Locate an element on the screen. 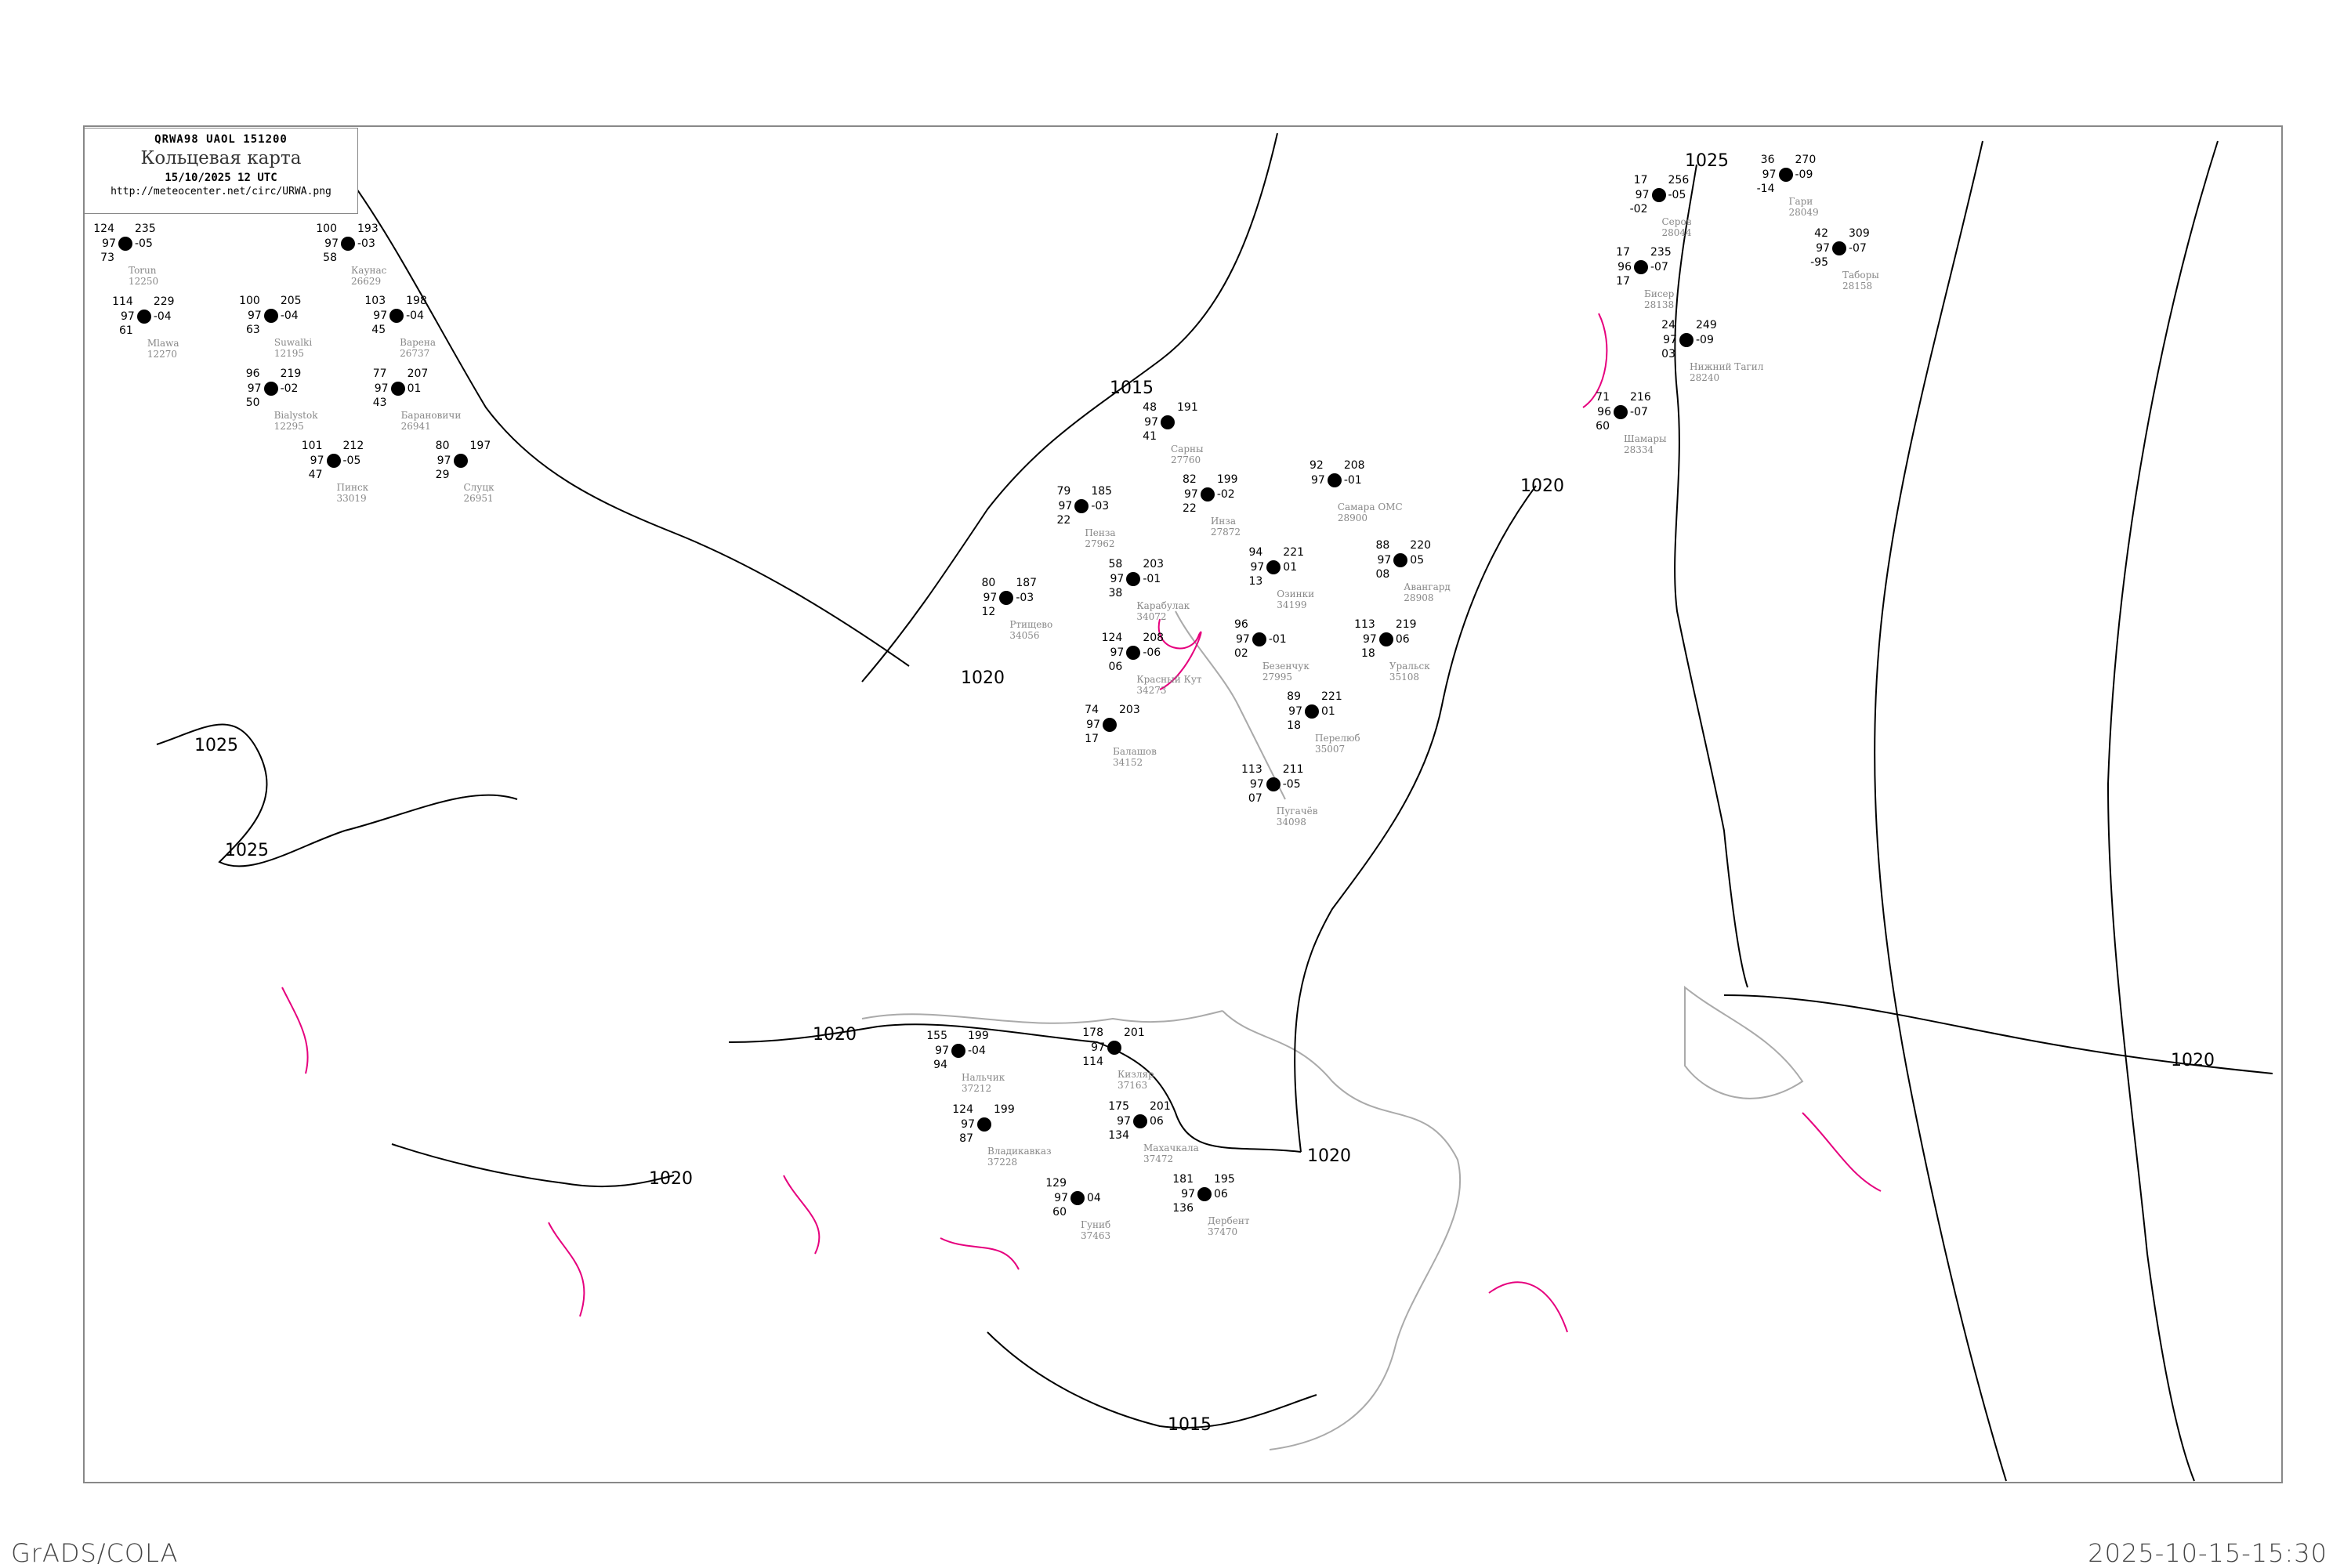  pressure: 309 is located at coordinates (1859, 234).